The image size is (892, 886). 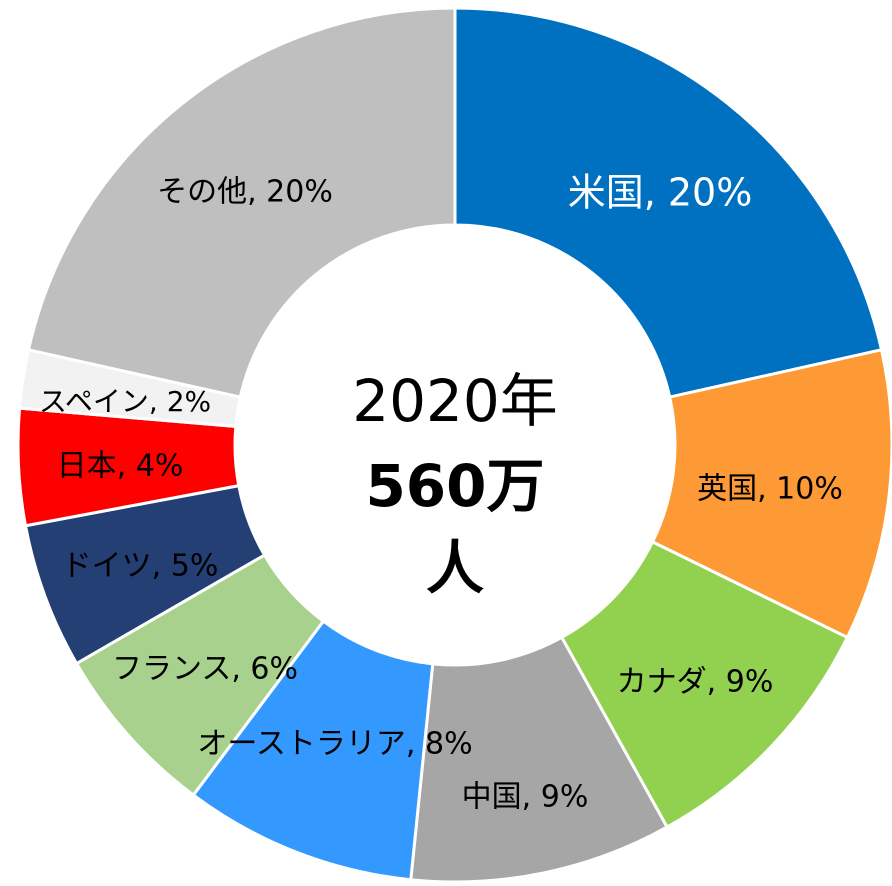 I want to click on data-label: 中国, 9%, so click(x=525, y=797).